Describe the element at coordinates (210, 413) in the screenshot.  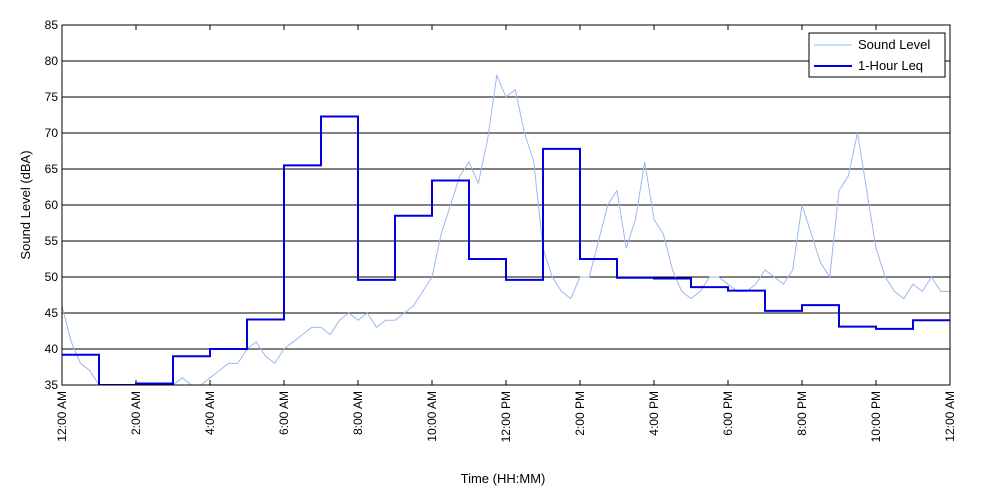
I see `x-tick-label: 4:00 AM` at that location.